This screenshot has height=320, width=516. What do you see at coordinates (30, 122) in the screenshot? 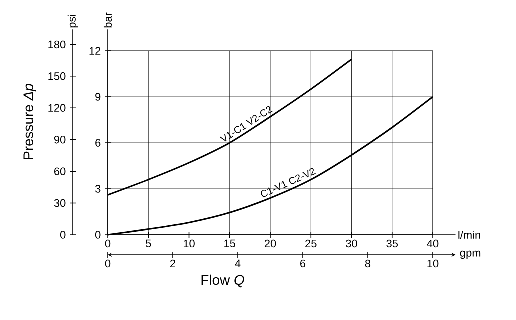
I see `y-axis-title: Pressure Δp` at bounding box center [30, 122].